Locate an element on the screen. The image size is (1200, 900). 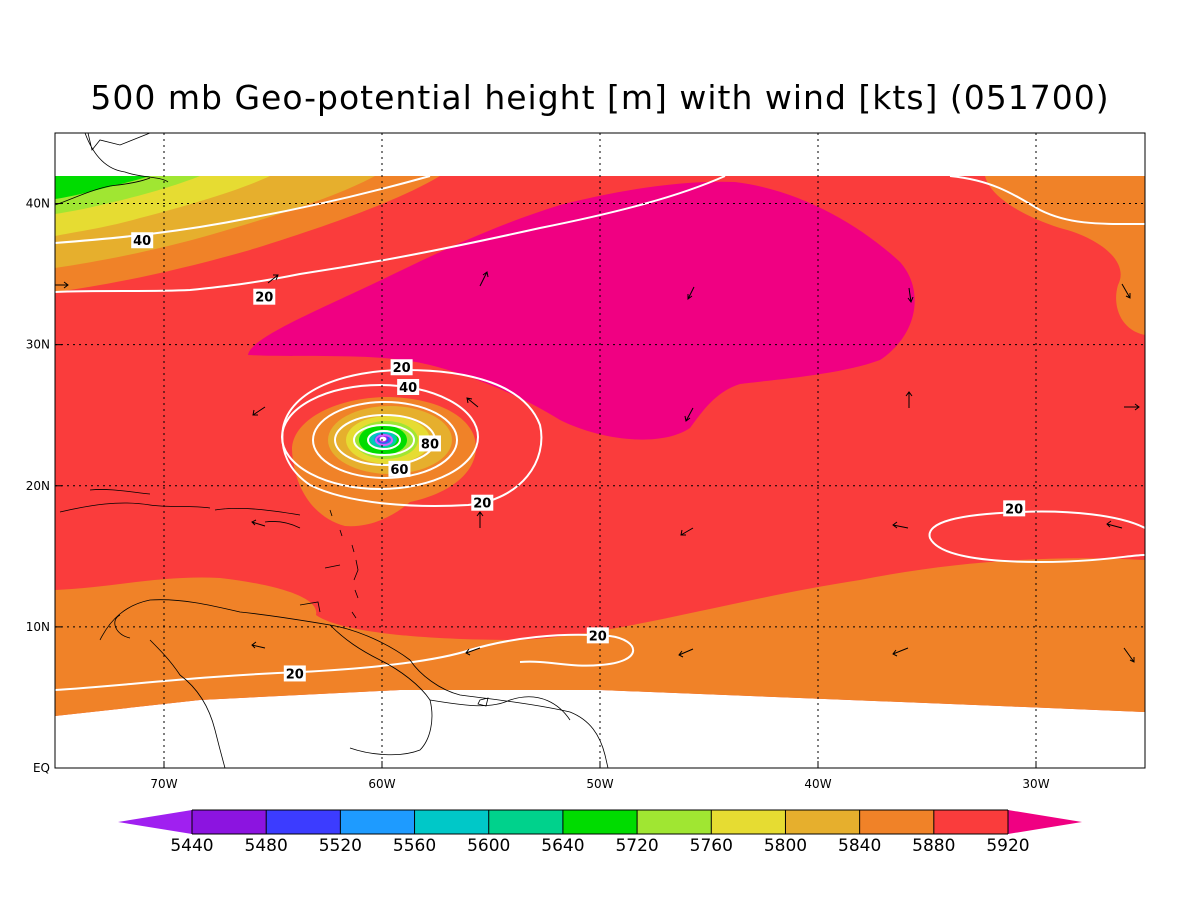
isotach-60-hurricane is located at coordinates (385, 440).